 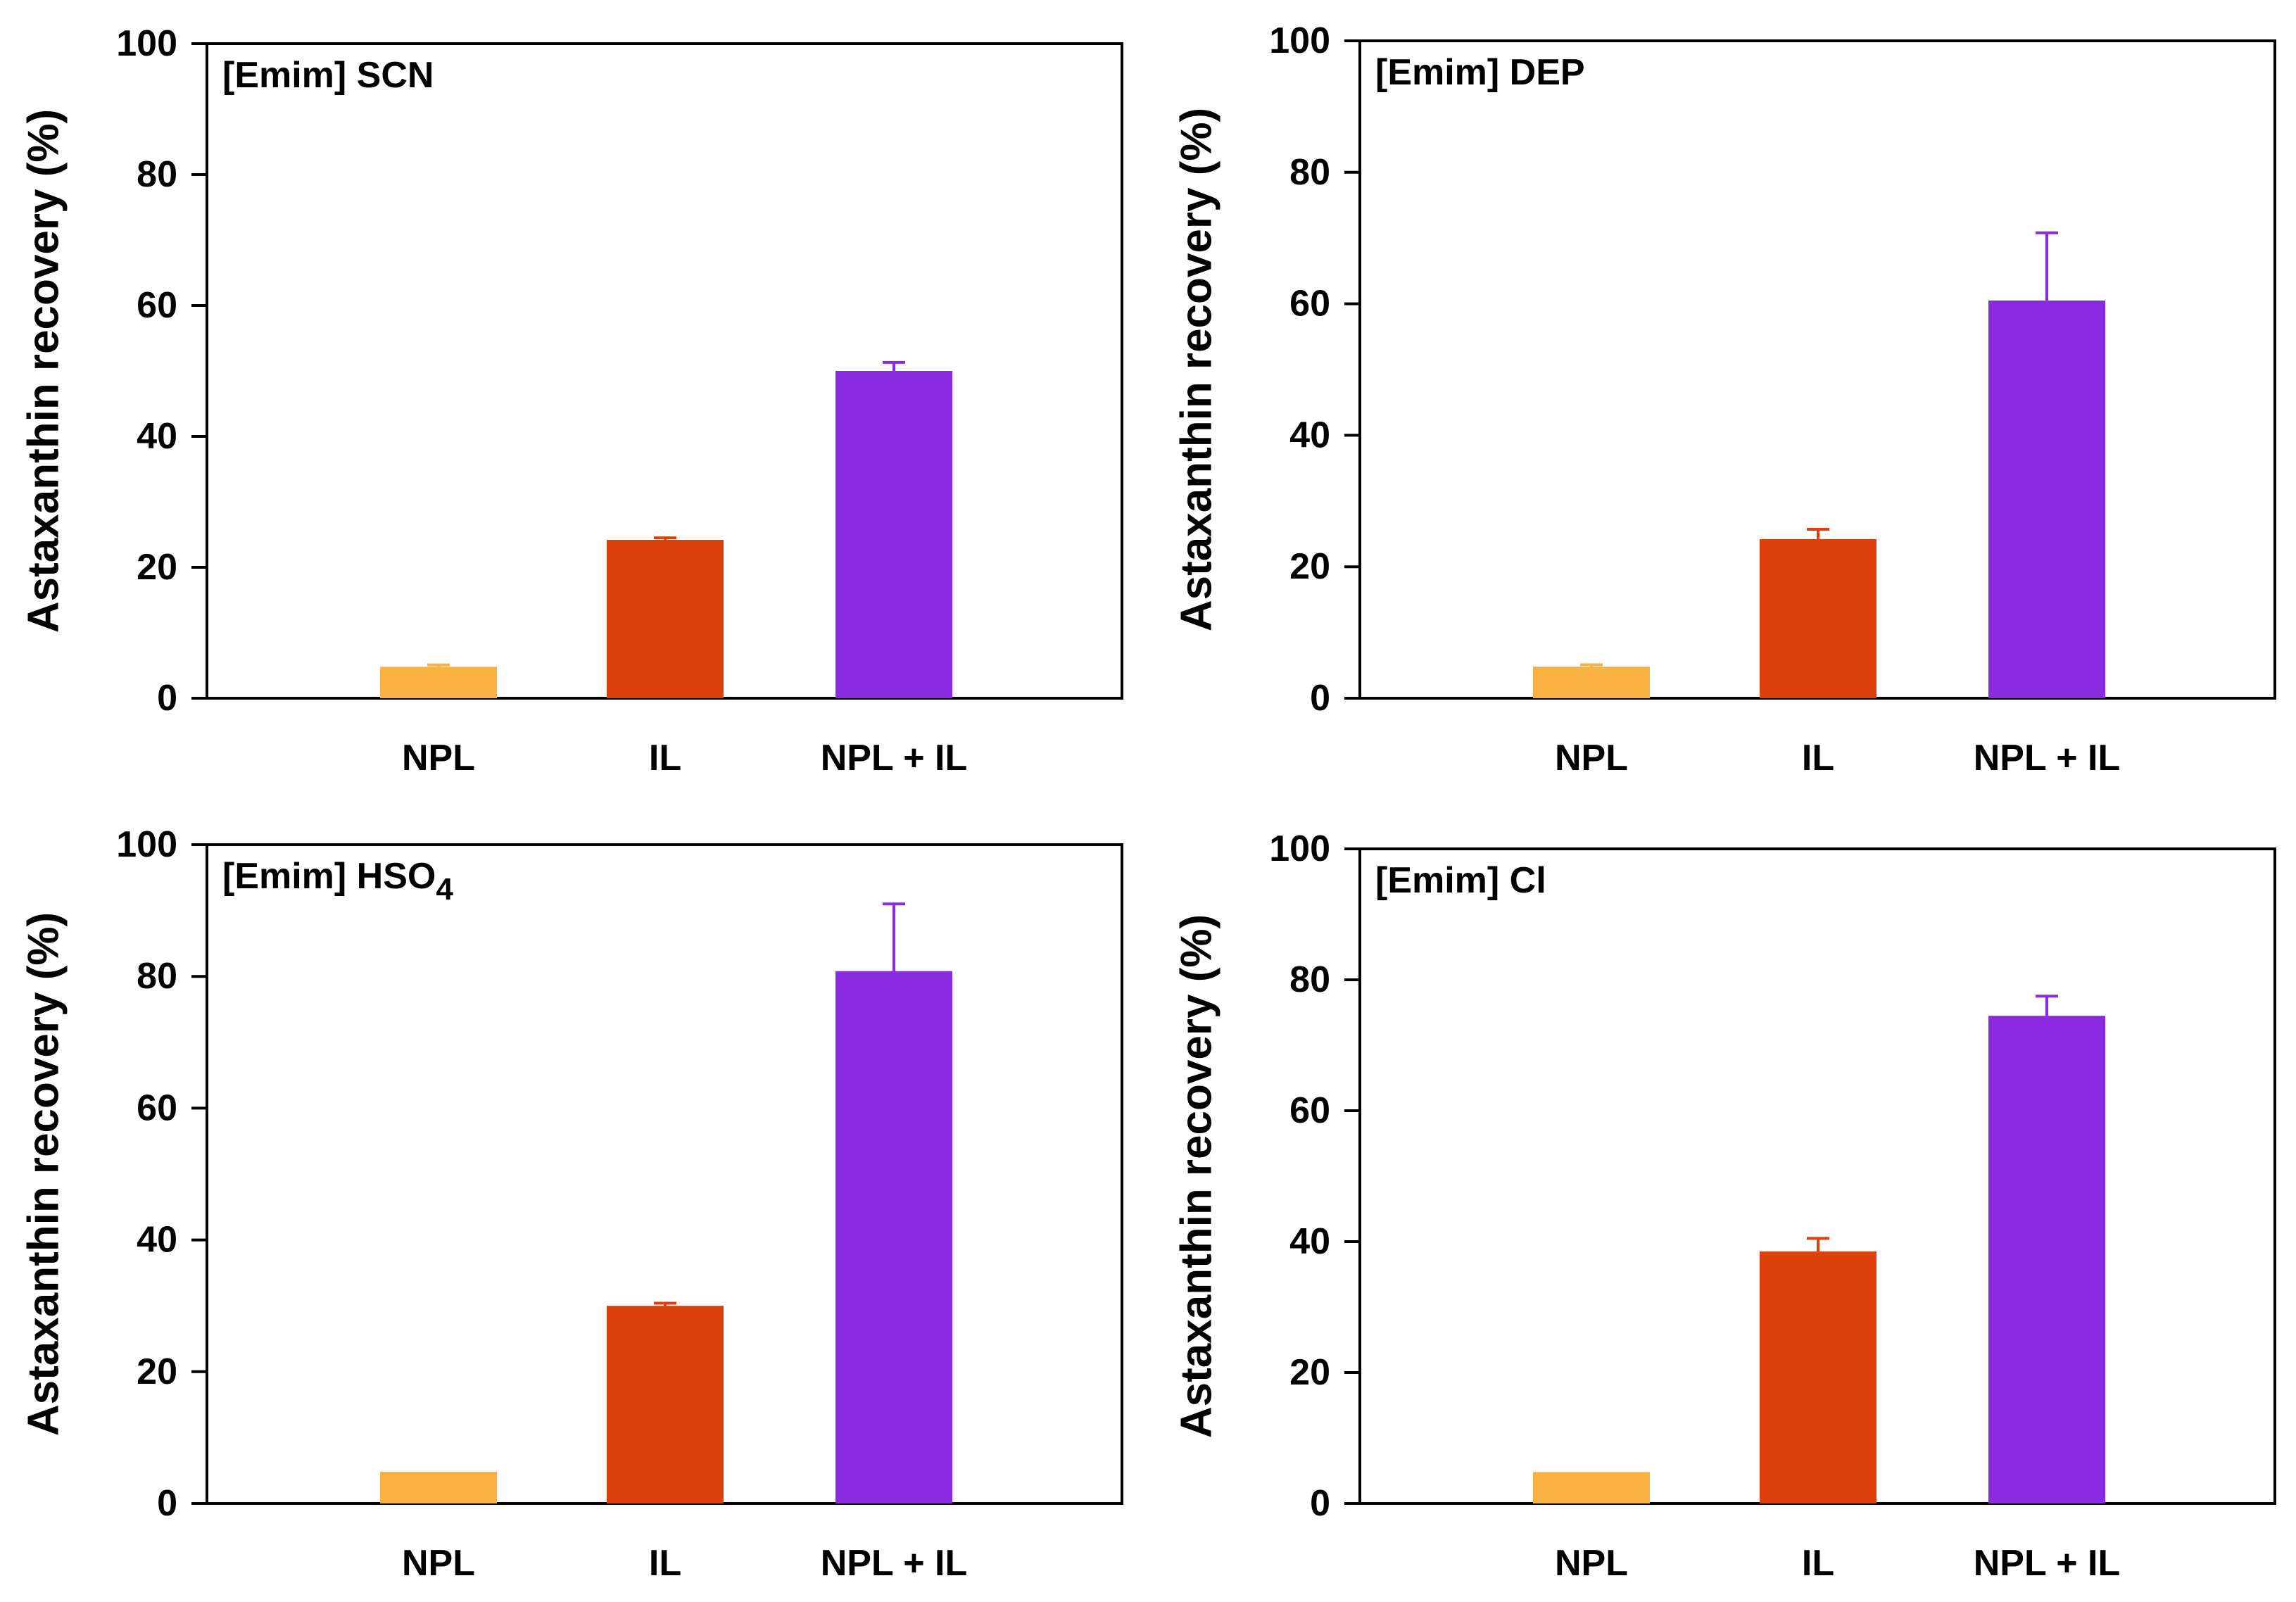 I want to click on panel-title: [Emim] Cl, so click(x=1460, y=880).